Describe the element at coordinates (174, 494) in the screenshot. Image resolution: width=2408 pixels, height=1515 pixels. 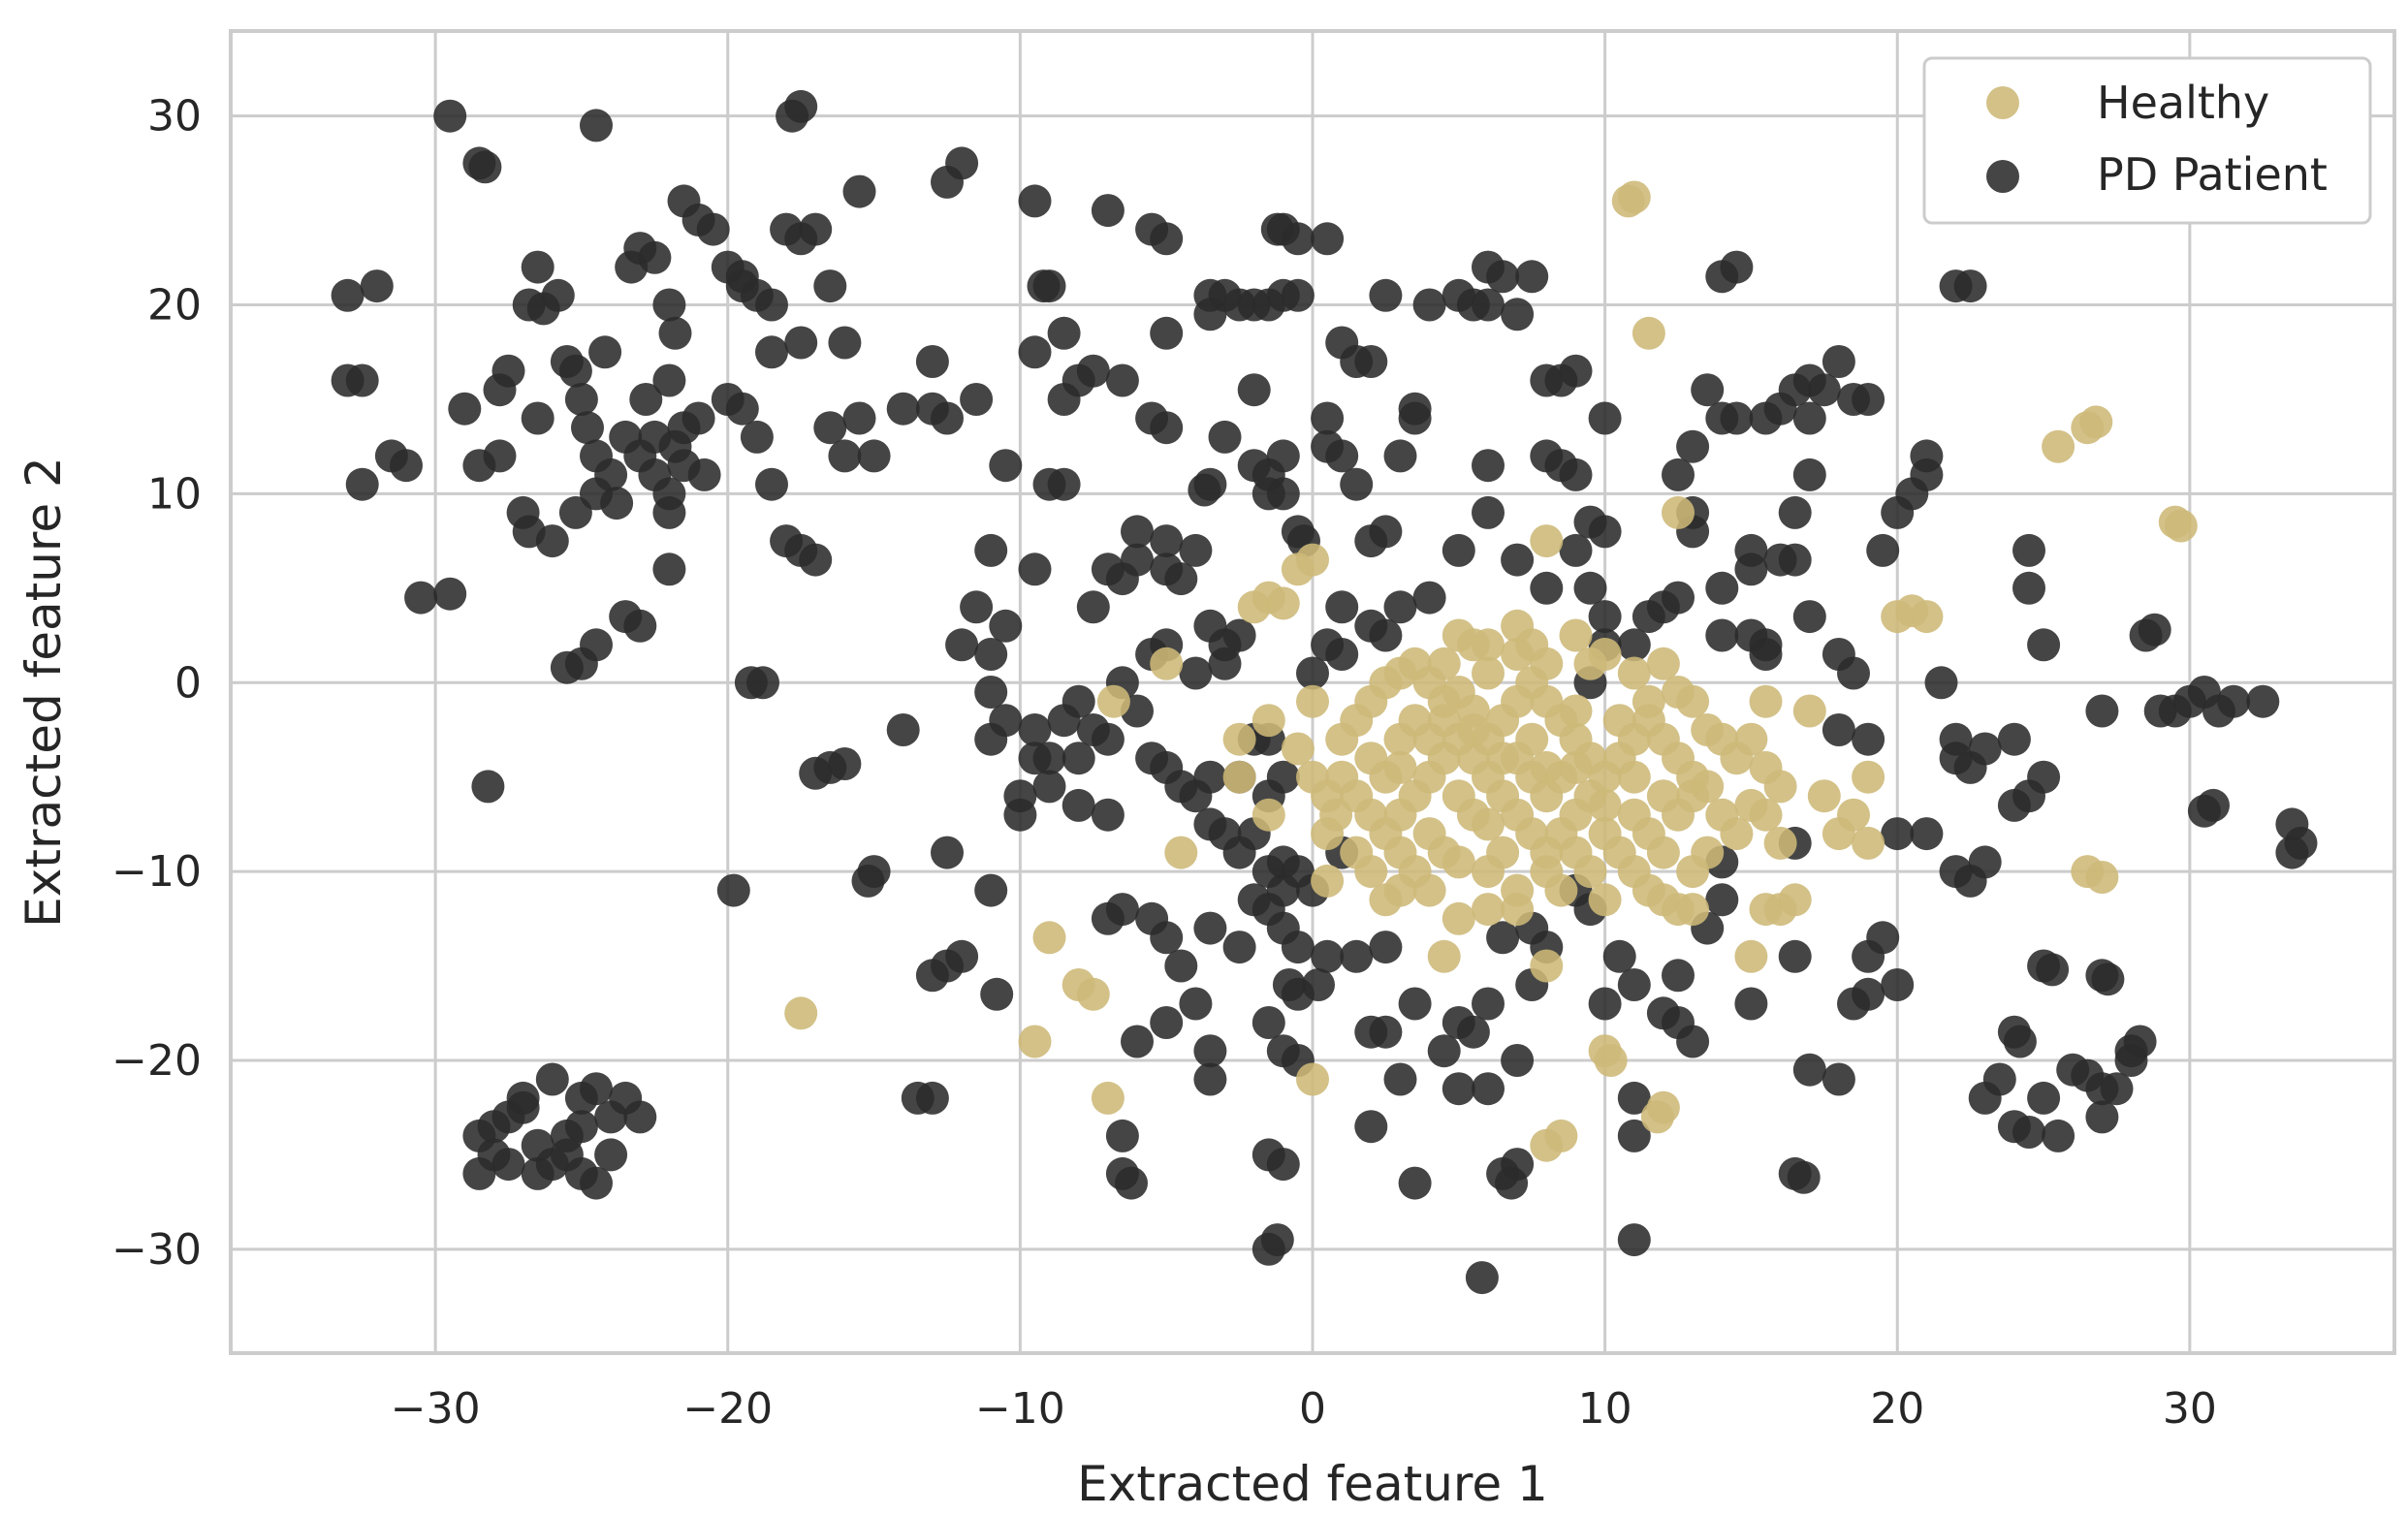
I see `y-tick-label: 10` at that location.